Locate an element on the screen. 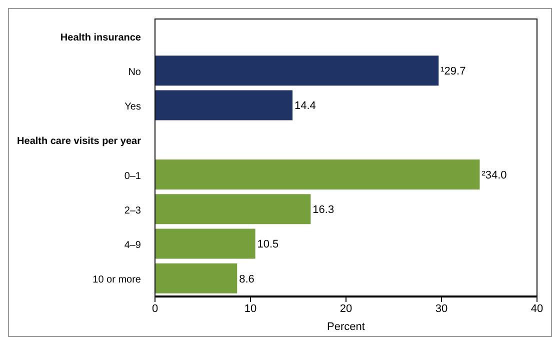  y-tick-label: Health care visits per year is located at coordinates (79, 142).